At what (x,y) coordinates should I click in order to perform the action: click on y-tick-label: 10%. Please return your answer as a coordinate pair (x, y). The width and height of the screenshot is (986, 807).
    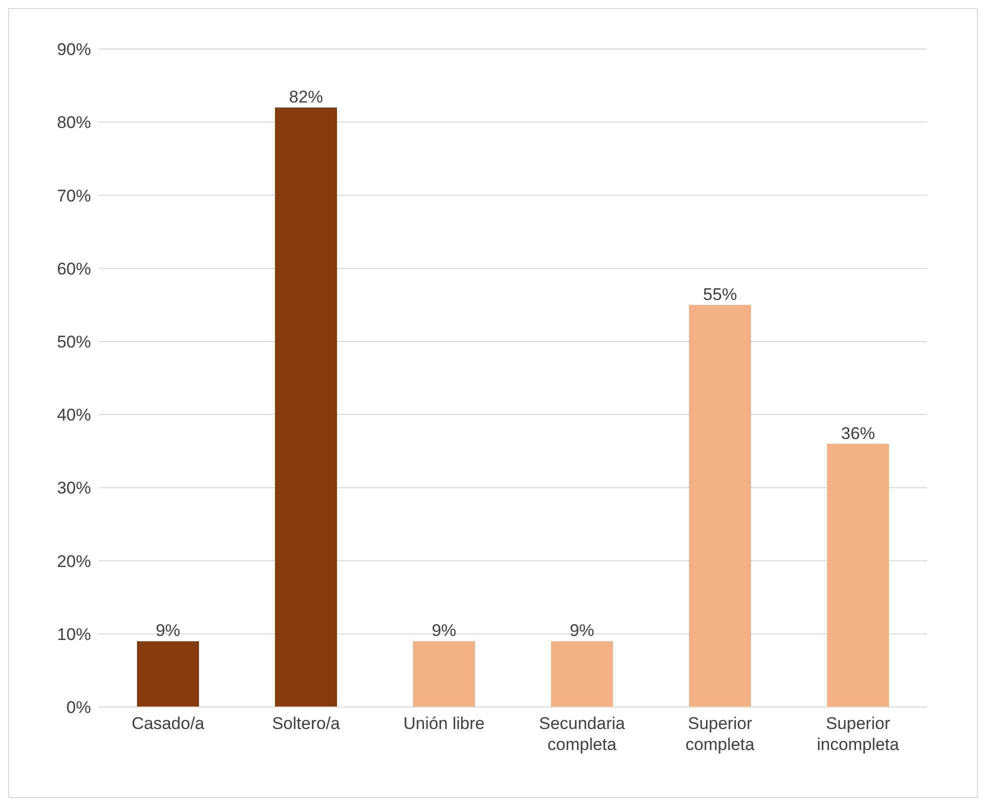
    Looking at the image, I should click on (73, 634).